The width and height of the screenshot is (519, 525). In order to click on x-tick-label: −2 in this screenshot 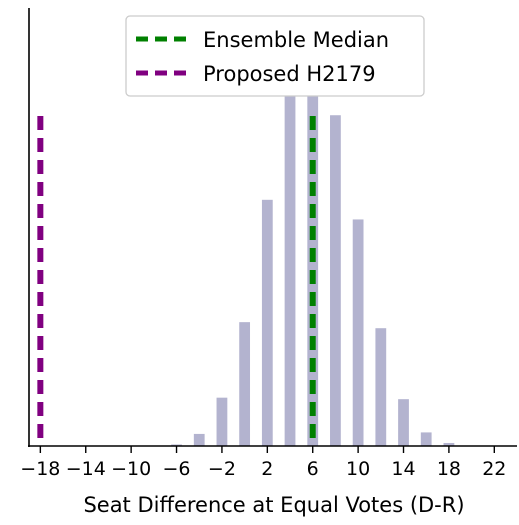, I will do `click(222, 469)`.